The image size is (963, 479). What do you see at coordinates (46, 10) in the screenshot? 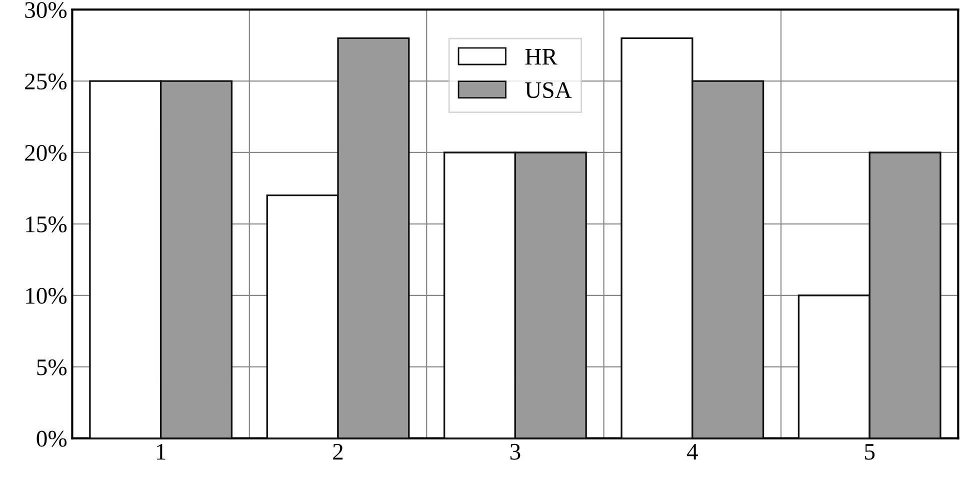
I see `y-tick-label: 30%` at bounding box center [46, 10].